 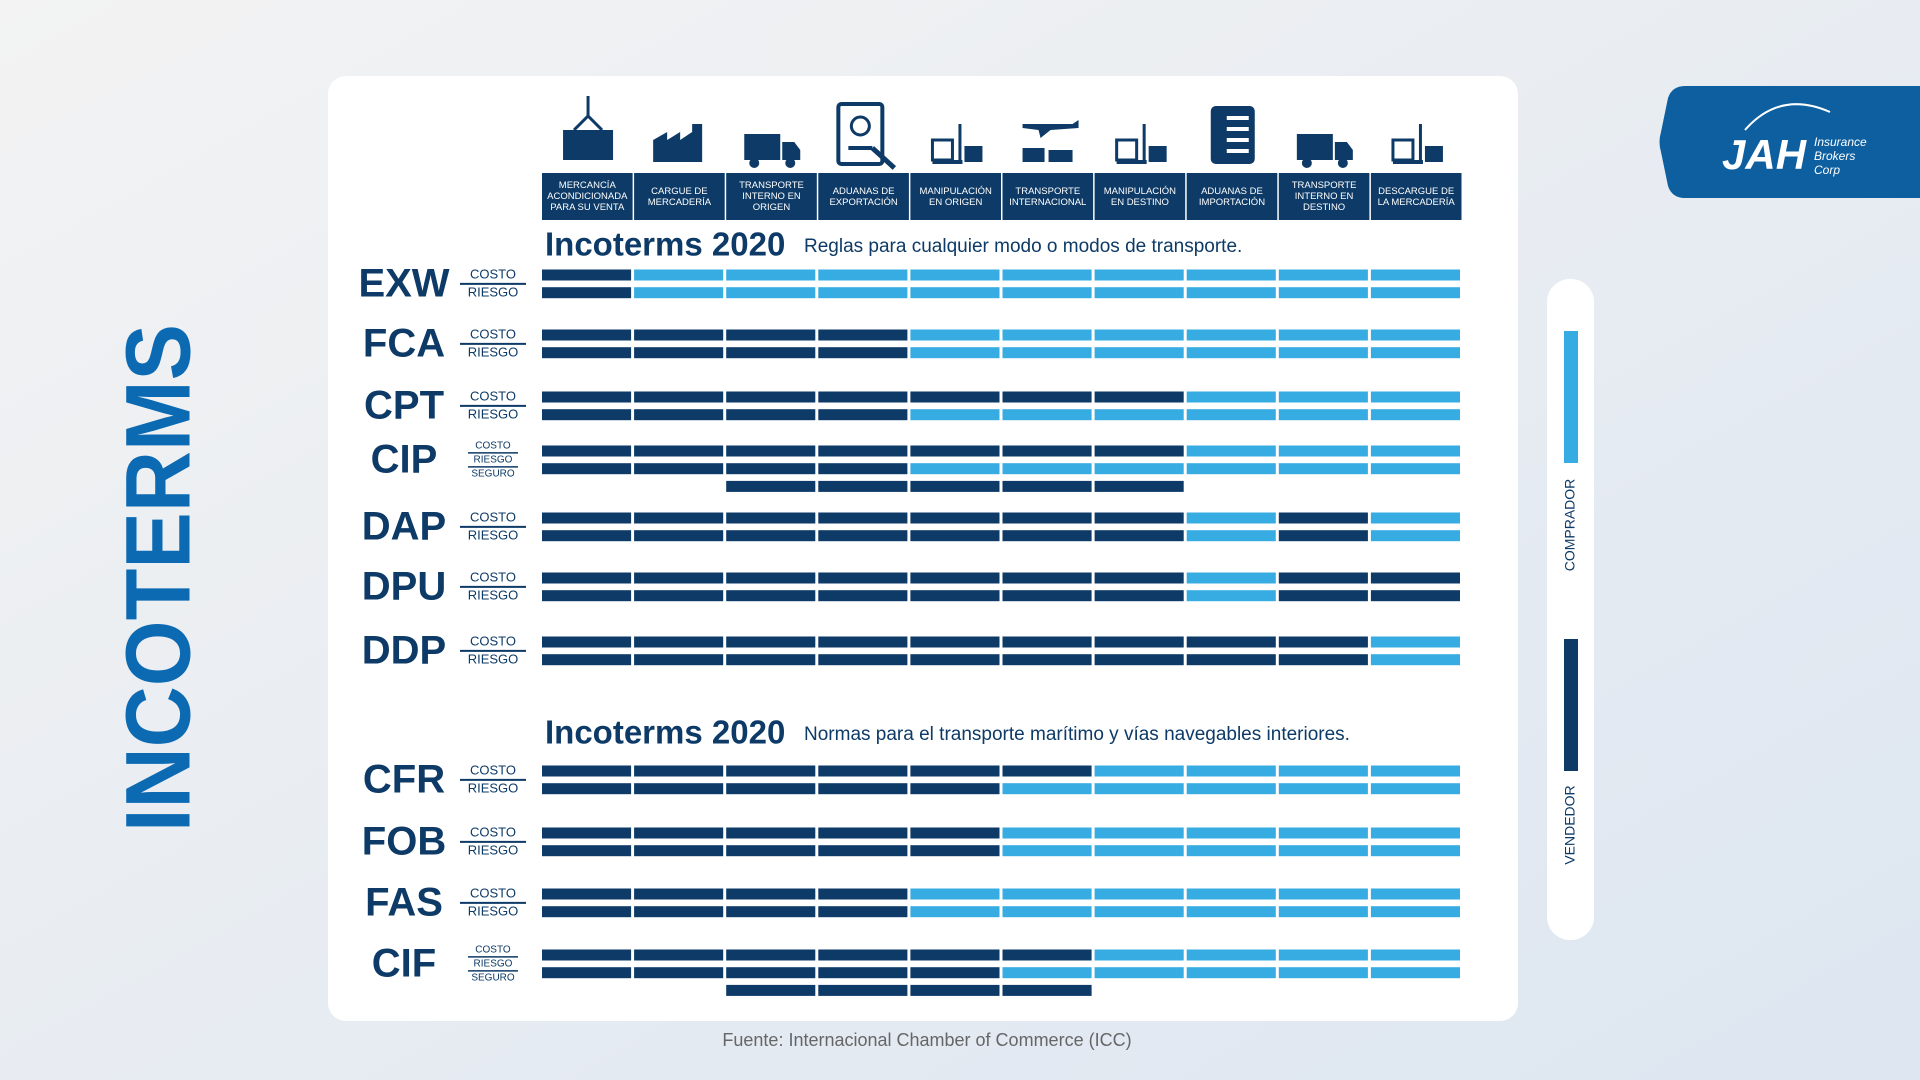 What do you see at coordinates (1570, 609) in the screenshot?
I see `legend-box` at bounding box center [1570, 609].